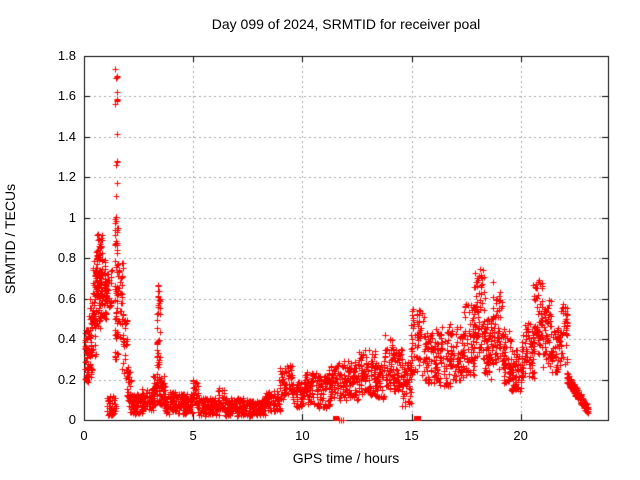 This screenshot has height=480, width=640. Describe the element at coordinates (302, 435) in the screenshot. I see `x-tick-label: 10` at that location.